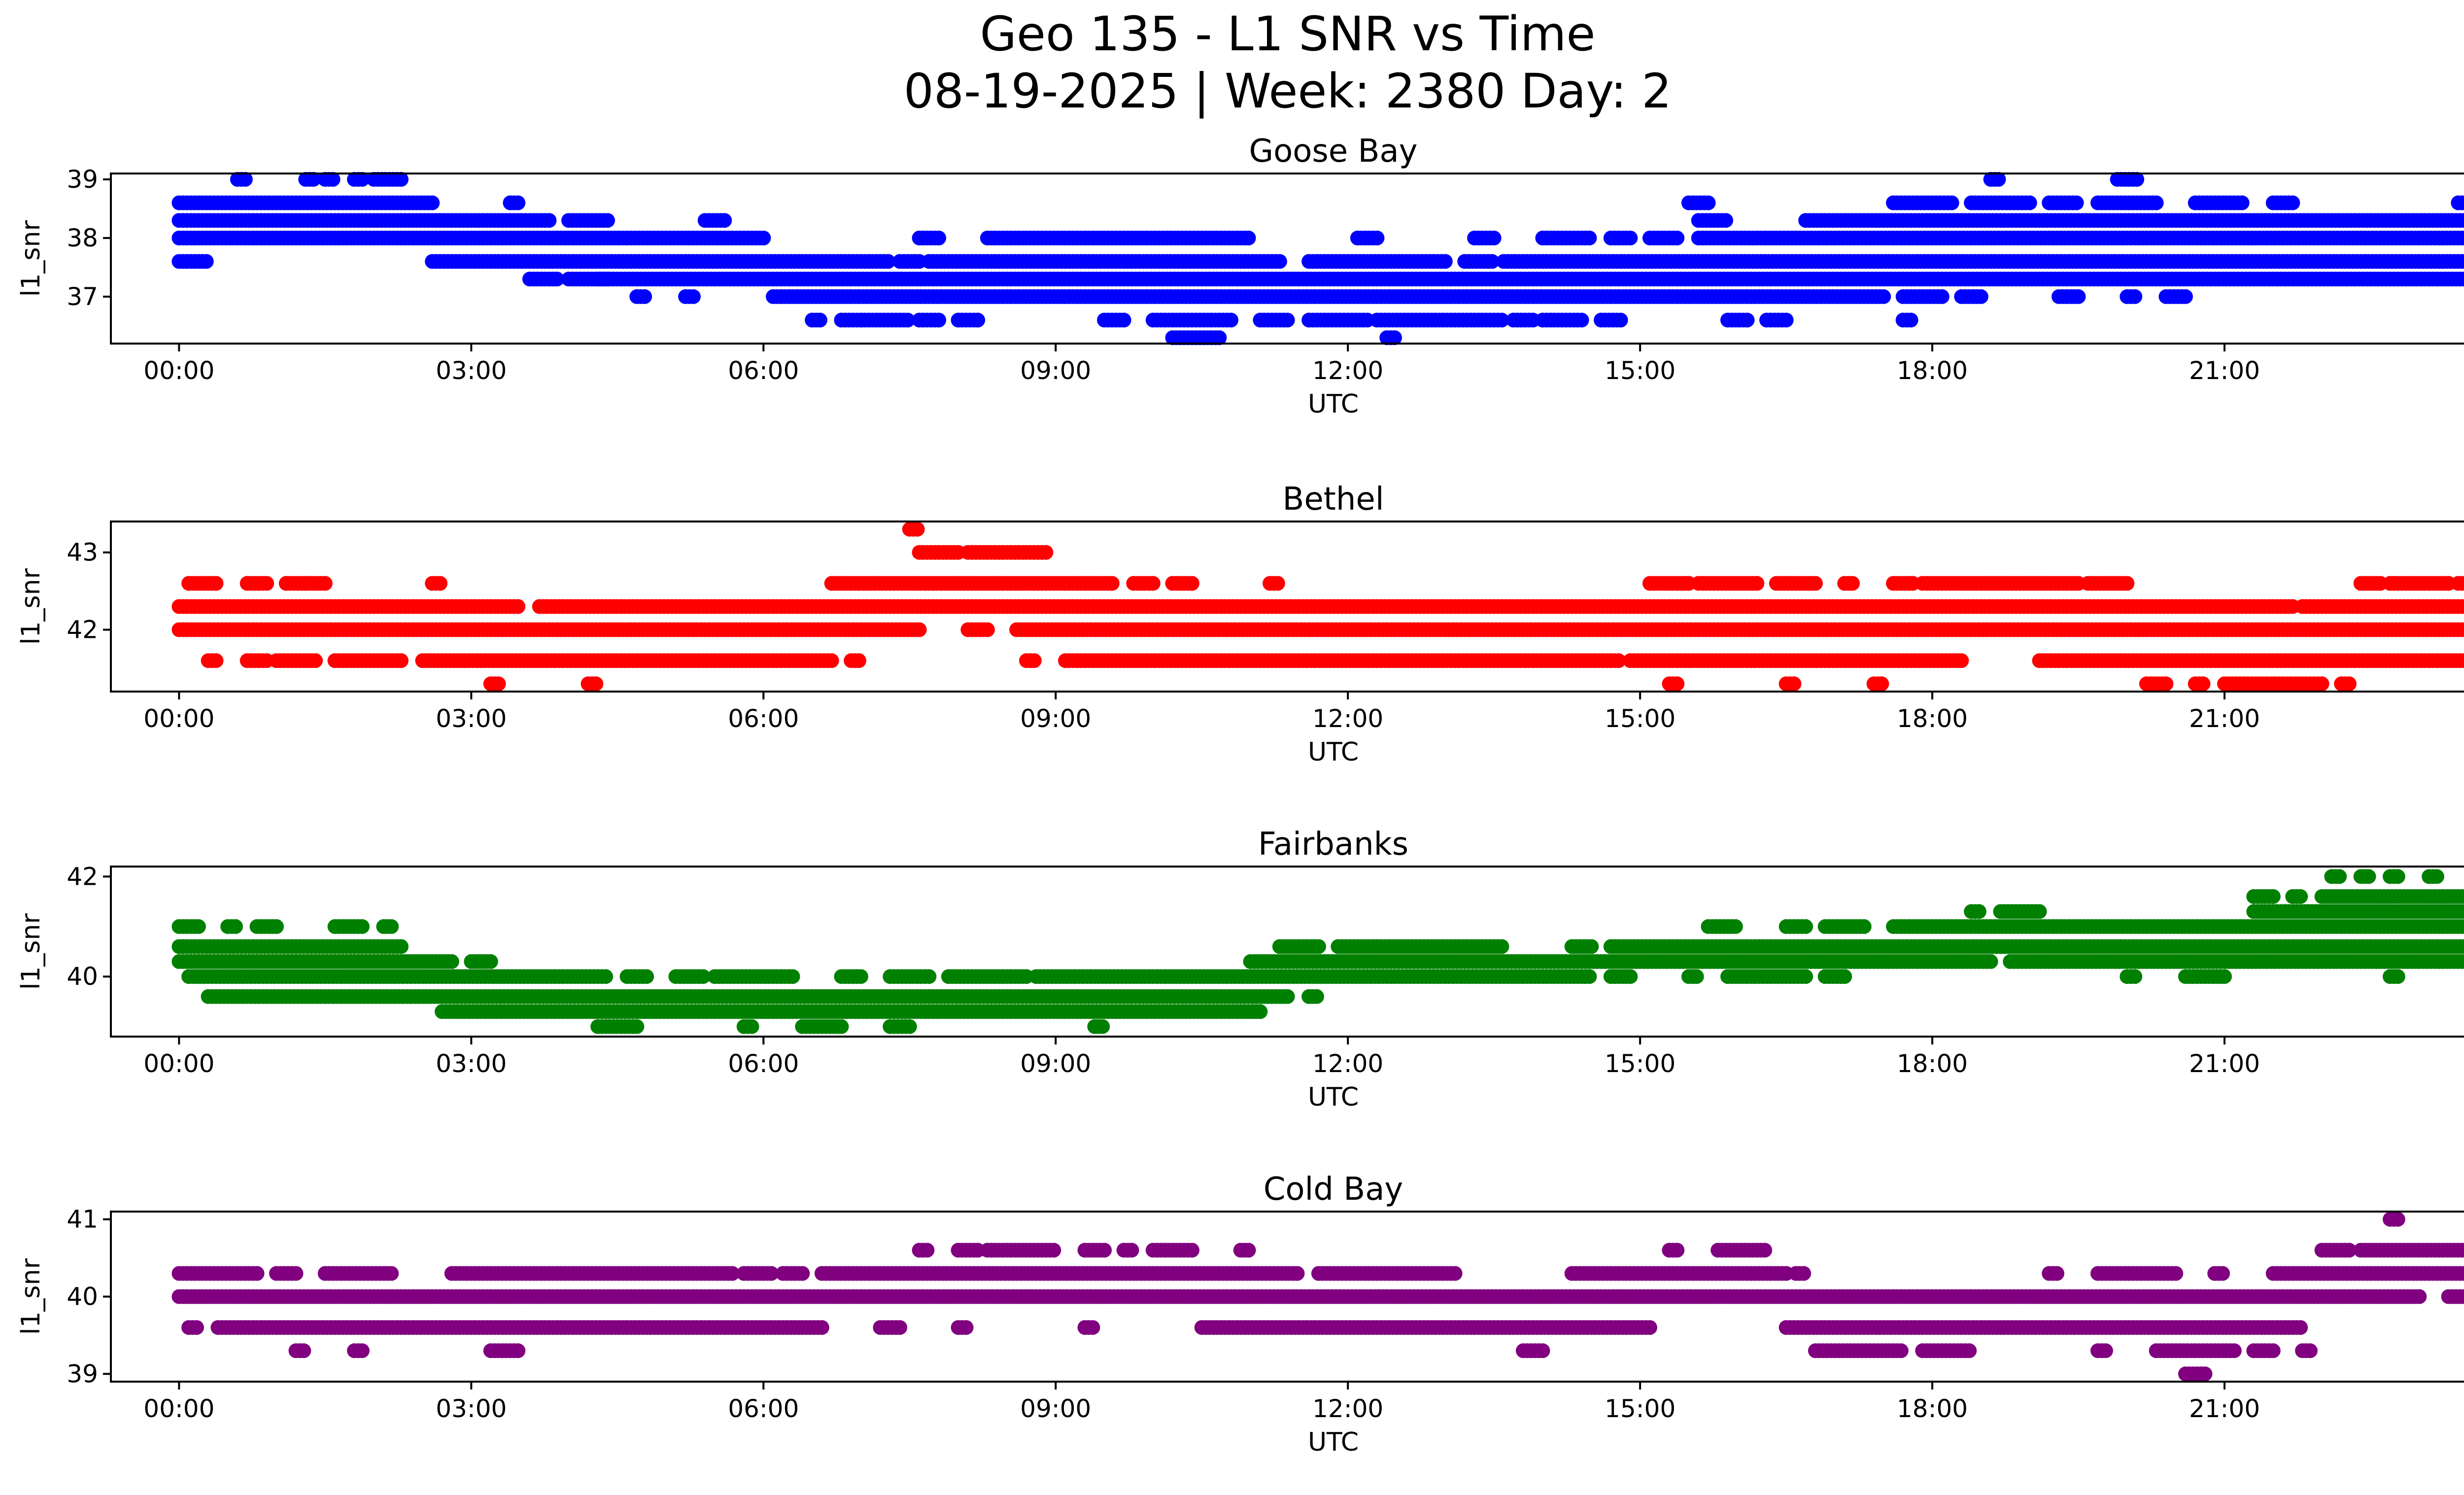 This screenshot has height=1495, width=2464. What do you see at coordinates (82, 179) in the screenshot?
I see `y-tick-label: 39` at bounding box center [82, 179].